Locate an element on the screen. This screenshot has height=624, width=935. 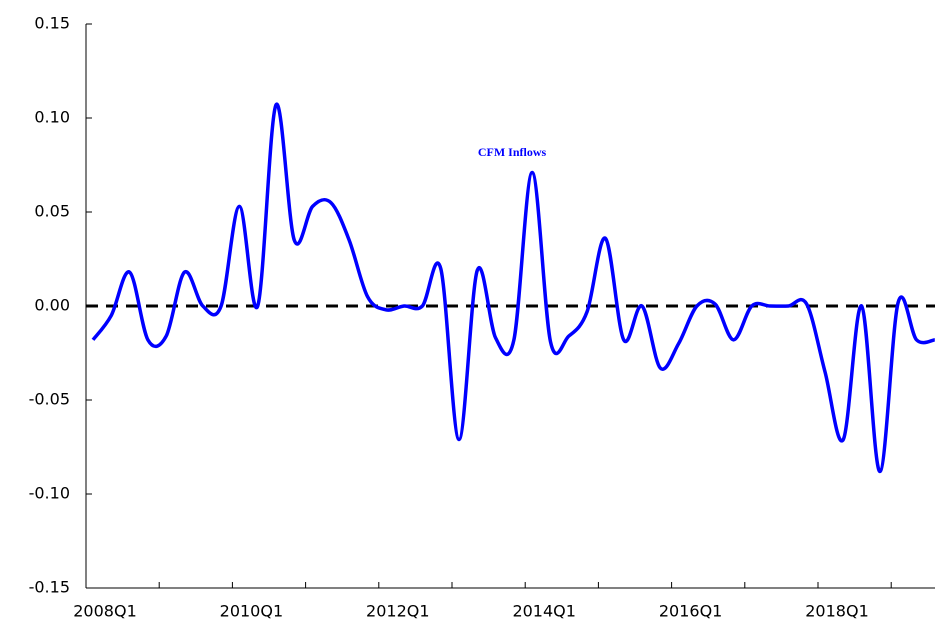
x-tick-label: 2016Q1 is located at coordinates (691, 611).